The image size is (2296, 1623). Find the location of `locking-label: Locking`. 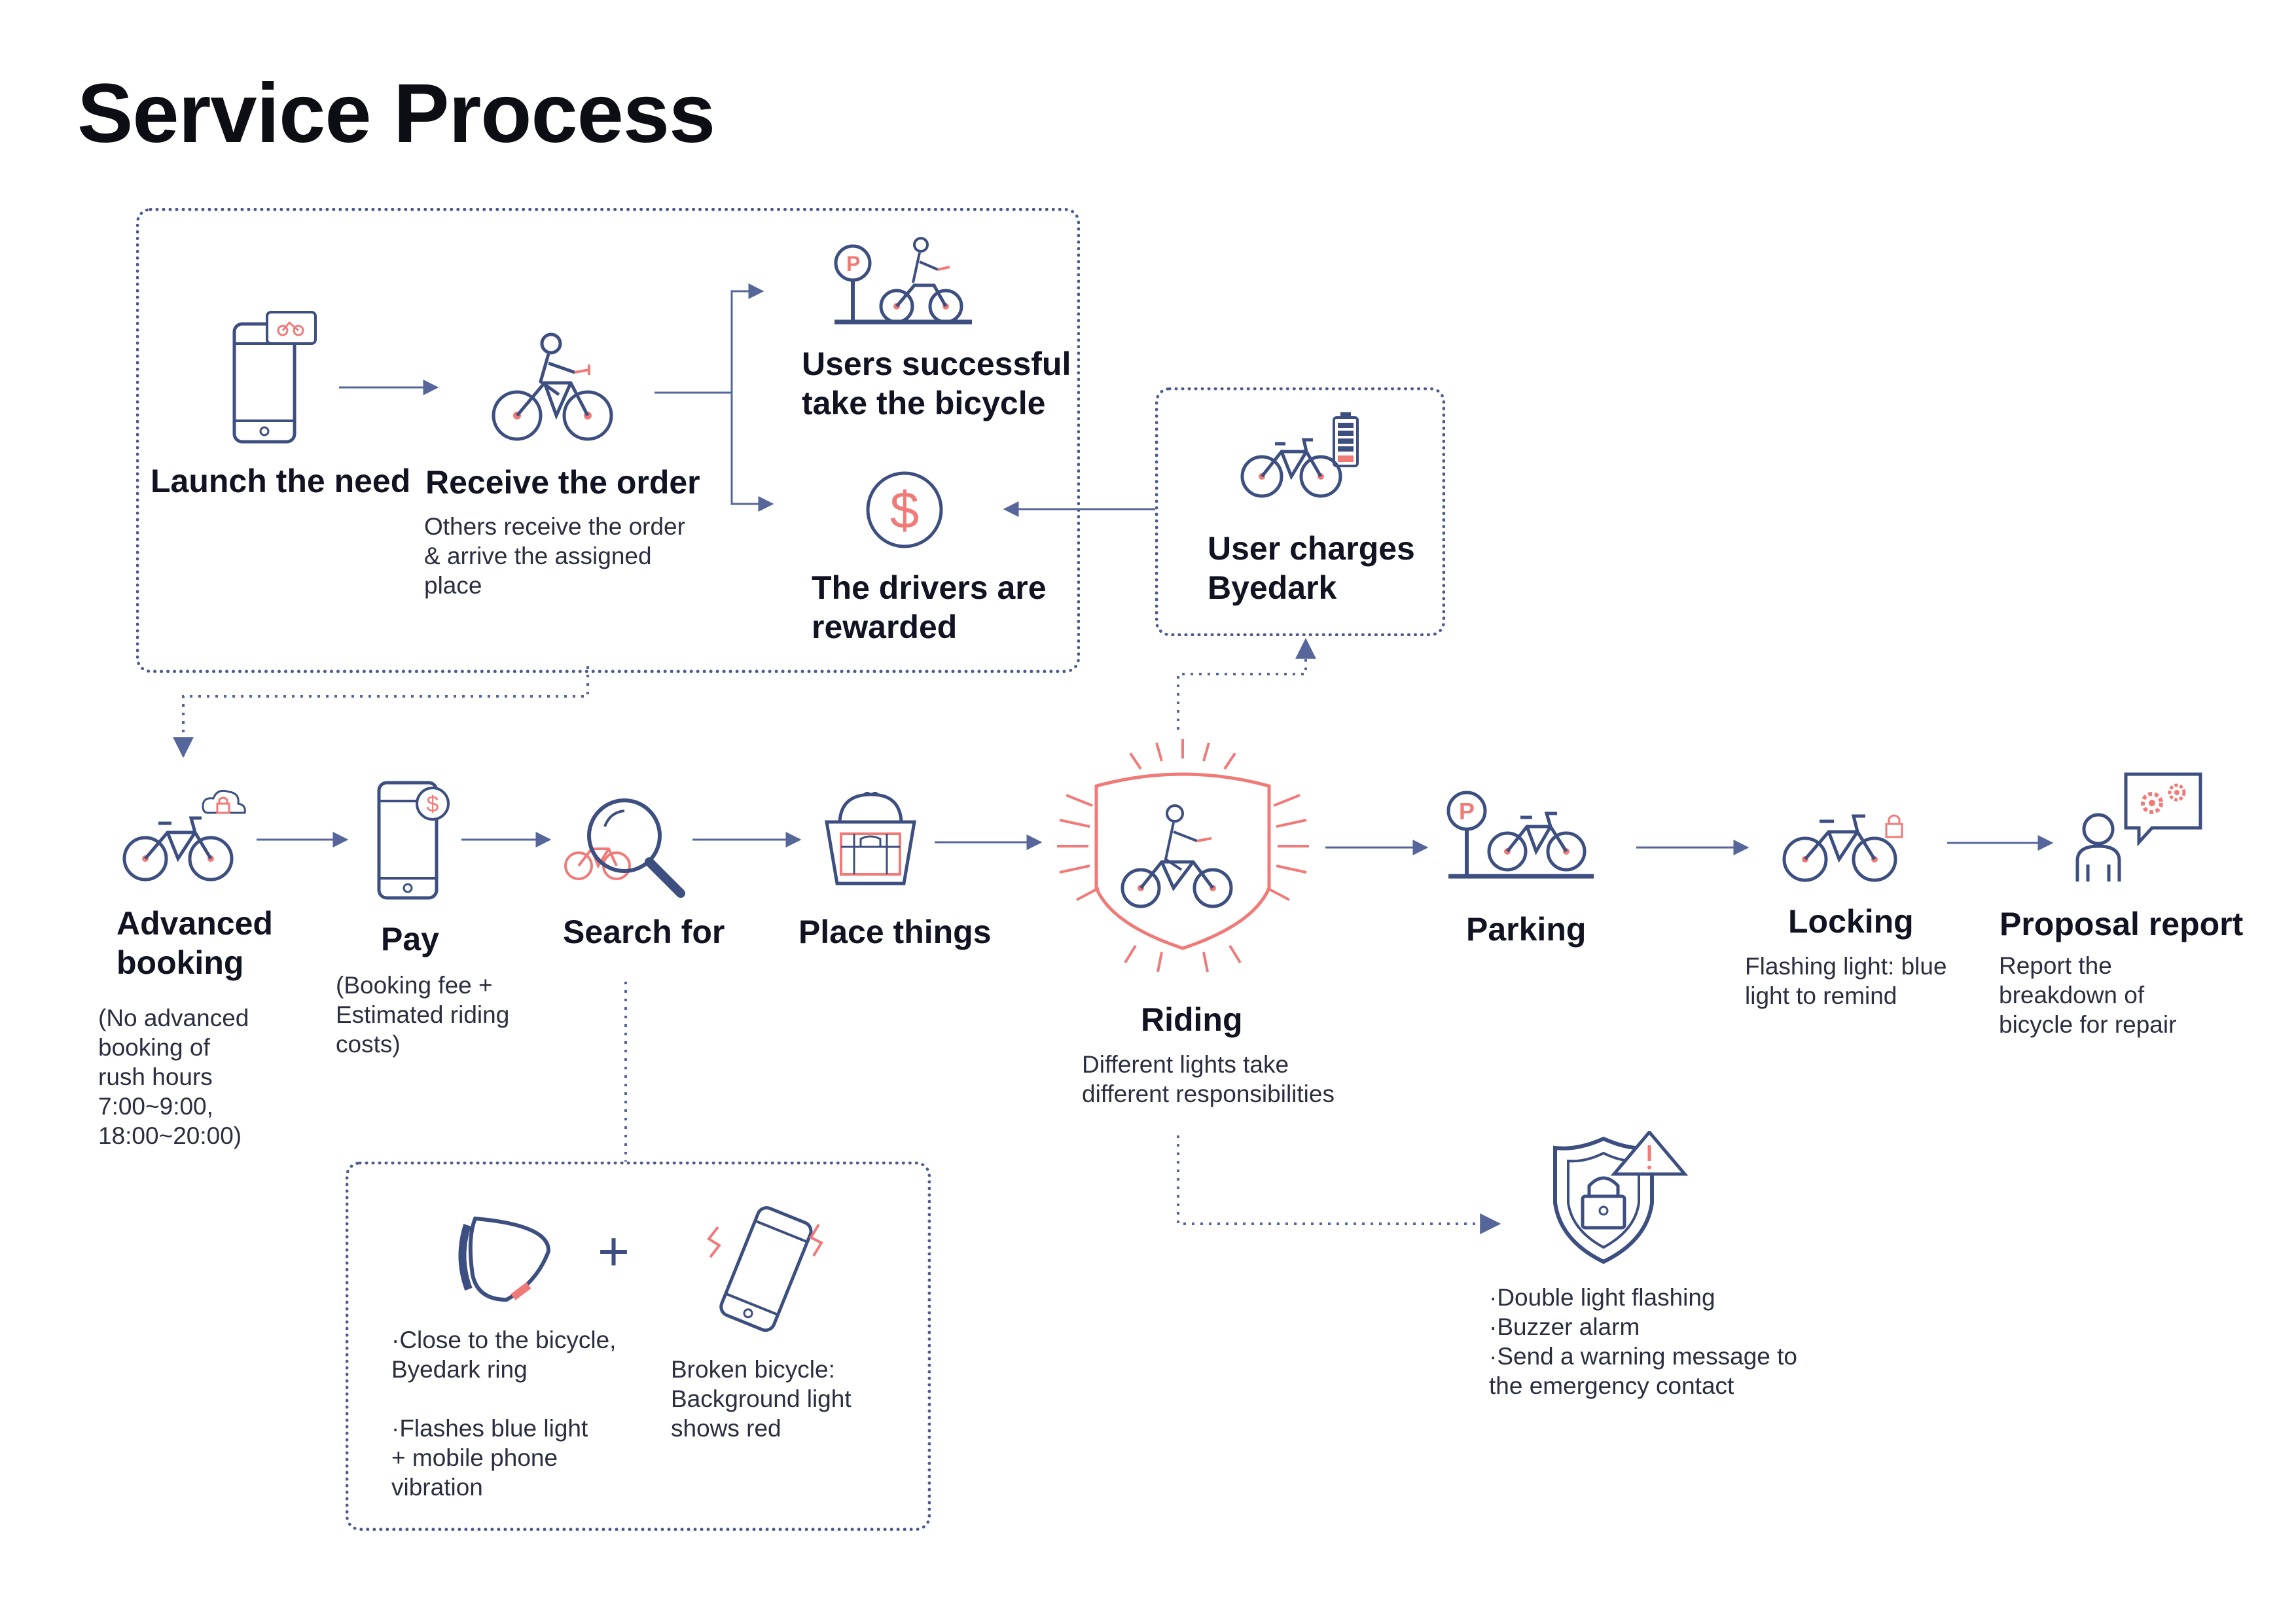

locking-label: Locking is located at coordinates (1851, 921).